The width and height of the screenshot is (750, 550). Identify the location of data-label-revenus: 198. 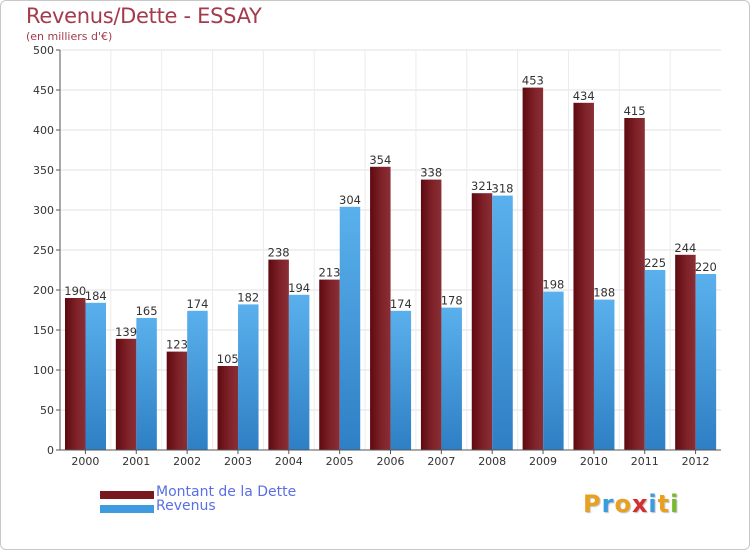
(553, 285).